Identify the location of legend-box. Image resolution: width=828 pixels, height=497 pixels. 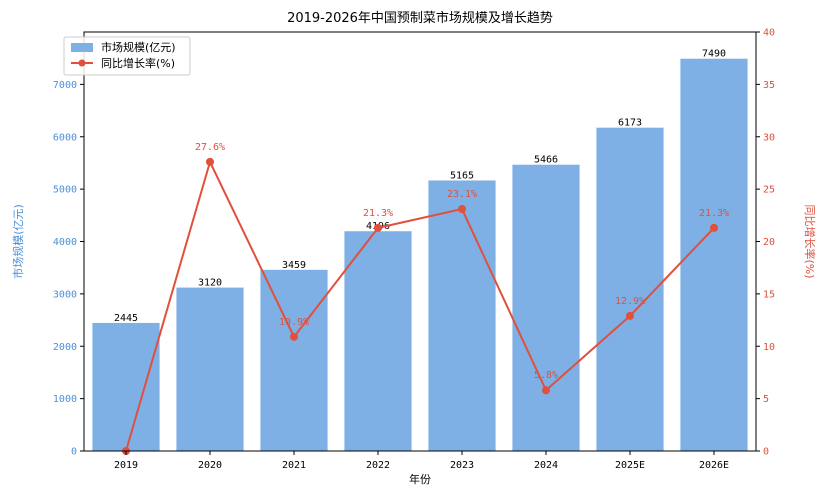
(127, 56).